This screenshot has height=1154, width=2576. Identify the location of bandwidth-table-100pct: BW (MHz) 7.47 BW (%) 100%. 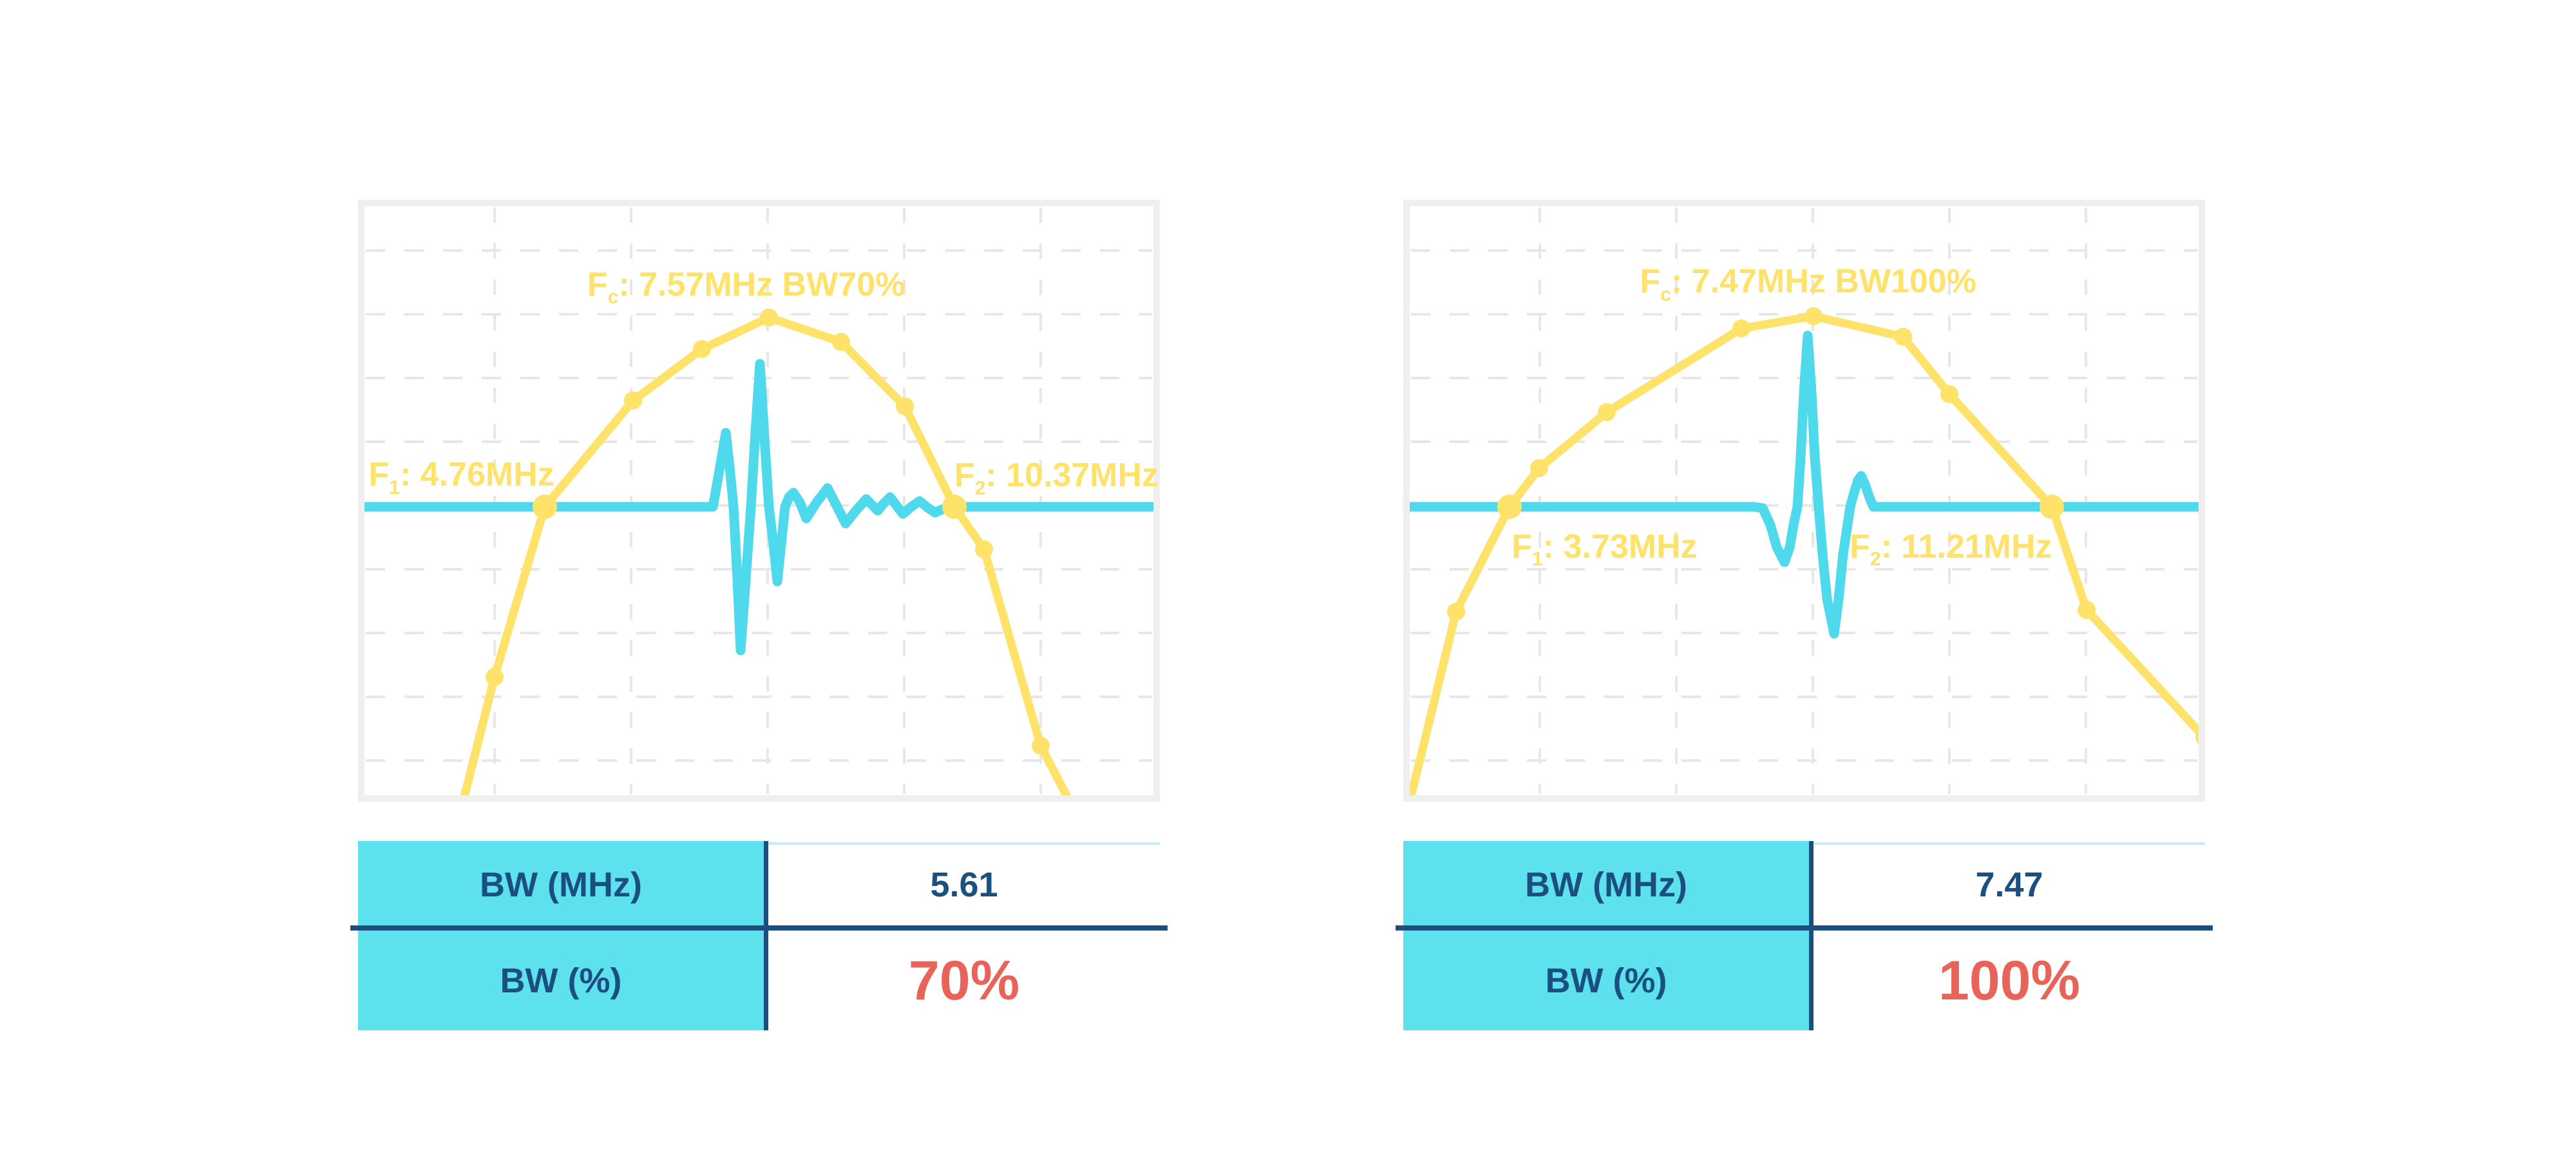
(1805, 936).